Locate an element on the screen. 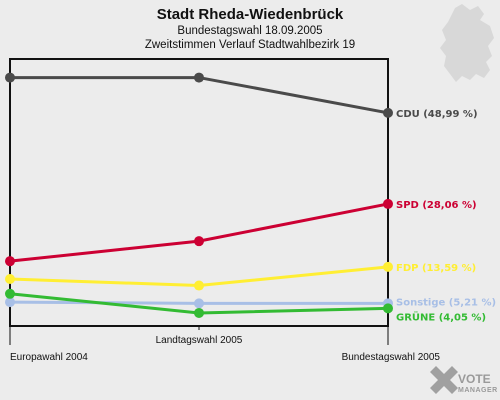 The image size is (500, 400). series-line-spd is located at coordinates (199, 232).